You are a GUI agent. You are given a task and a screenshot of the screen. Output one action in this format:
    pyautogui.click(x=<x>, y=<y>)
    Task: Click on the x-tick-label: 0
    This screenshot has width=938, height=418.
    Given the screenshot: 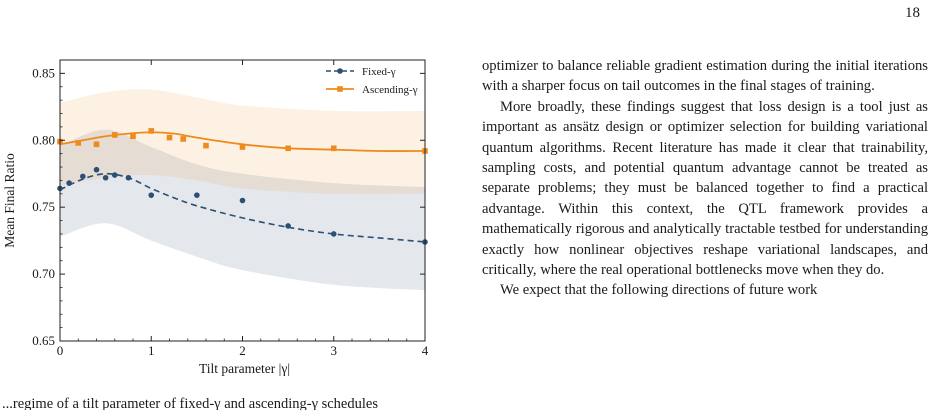 What is the action you would take?
    pyautogui.click(x=60, y=350)
    